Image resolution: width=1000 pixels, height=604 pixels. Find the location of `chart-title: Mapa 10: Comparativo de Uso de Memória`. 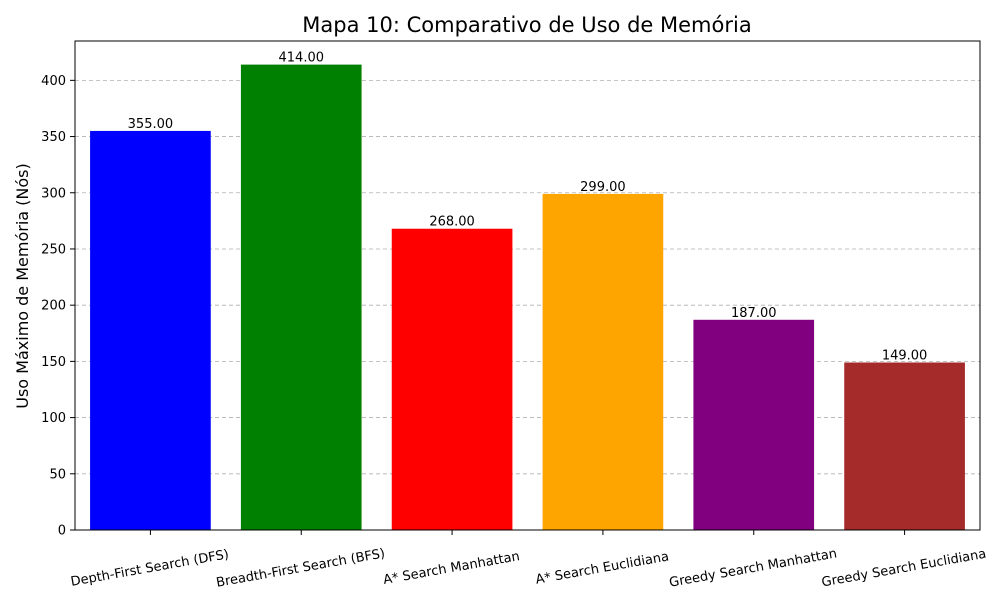

chart-title: Mapa 10: Comparativo de Uso de Memória is located at coordinates (526, 25).